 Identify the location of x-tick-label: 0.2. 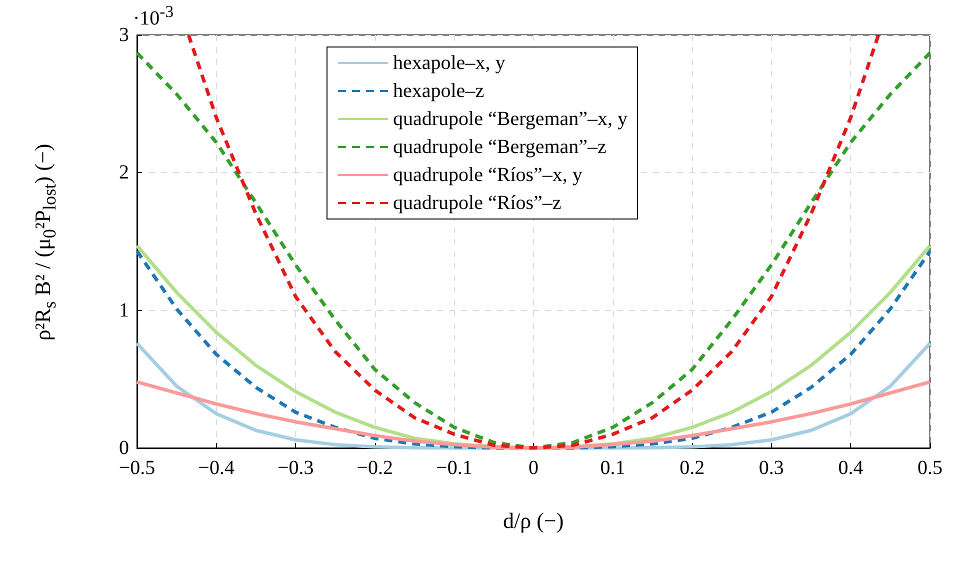
(692, 468).